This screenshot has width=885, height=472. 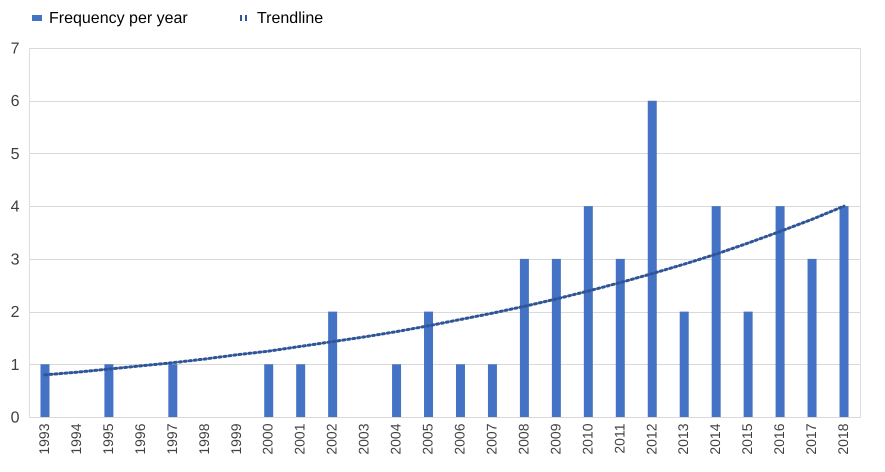 I want to click on x-tick-label: 2016, so click(x=779, y=439).